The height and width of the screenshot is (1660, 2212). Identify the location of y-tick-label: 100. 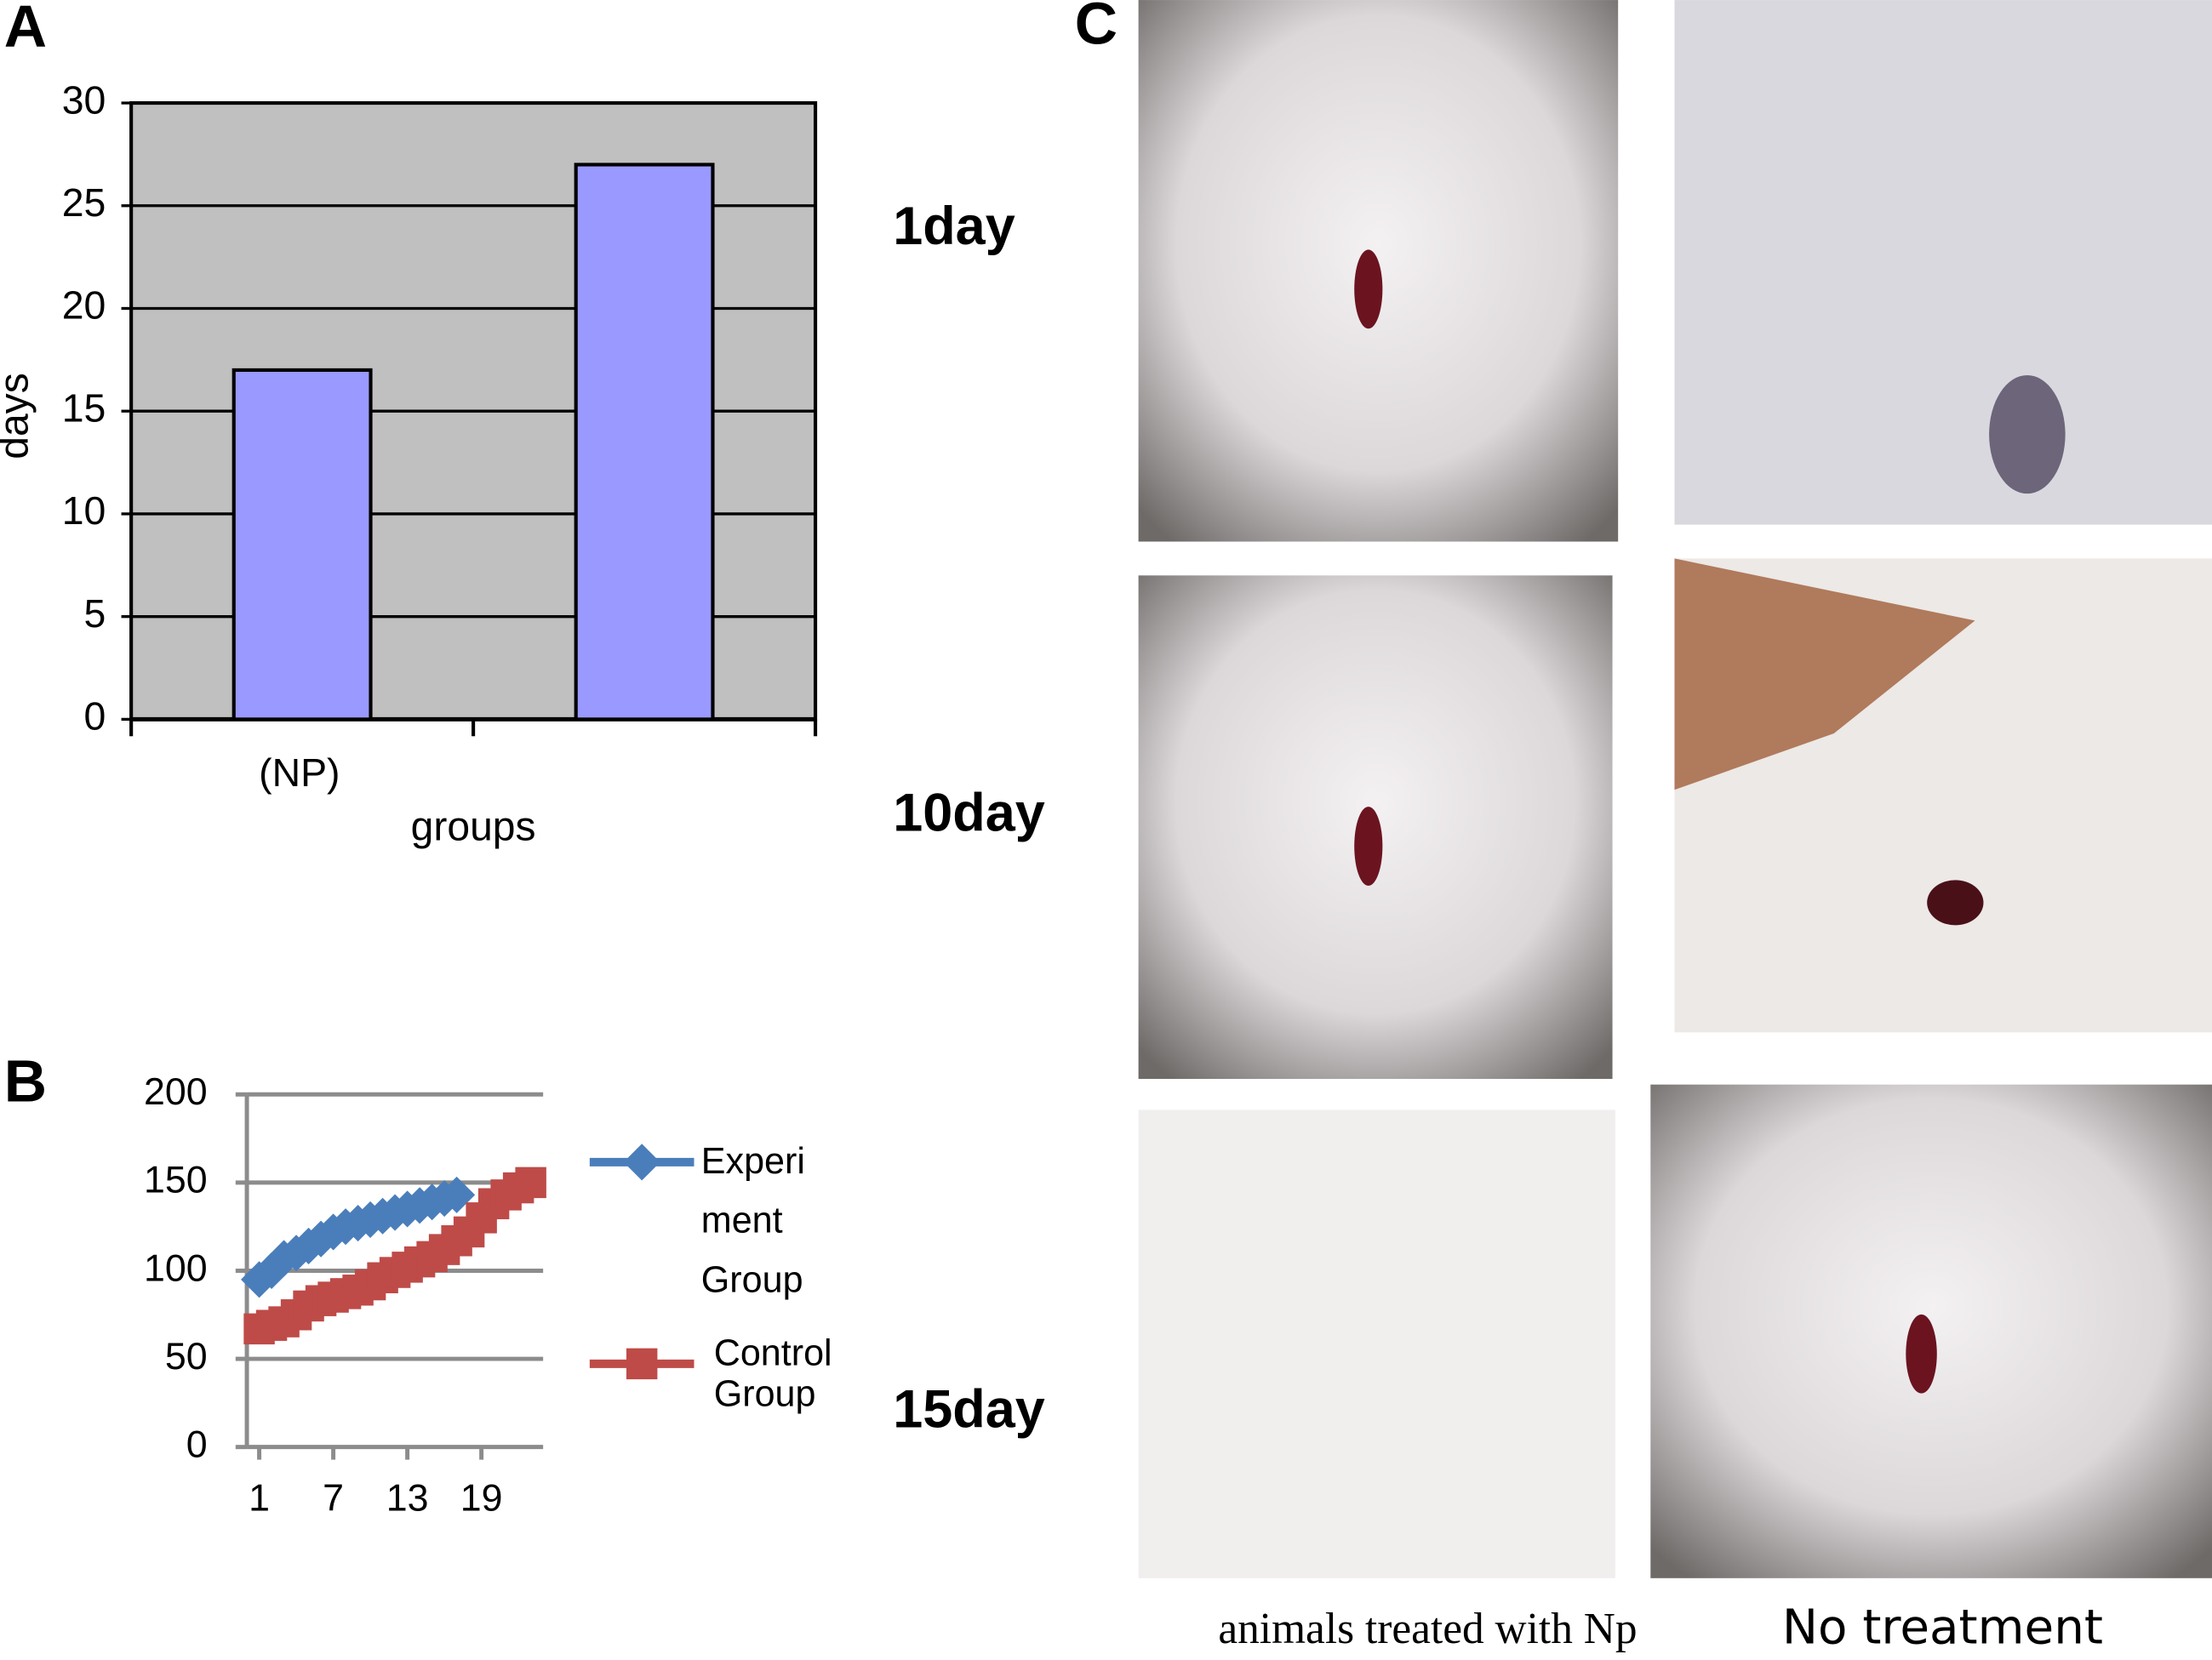
(176, 1267).